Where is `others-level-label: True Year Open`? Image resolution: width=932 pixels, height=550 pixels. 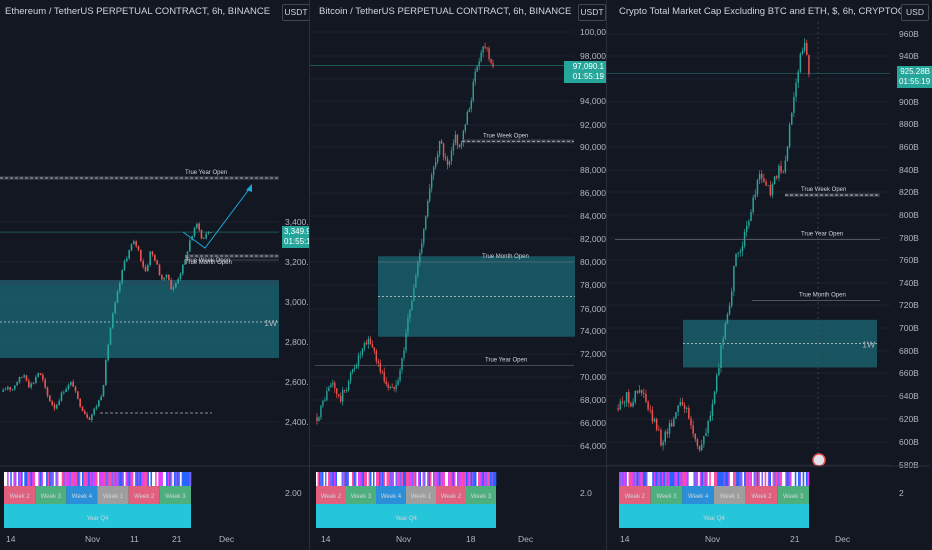 others-level-label: True Year Open is located at coordinates (822, 234).